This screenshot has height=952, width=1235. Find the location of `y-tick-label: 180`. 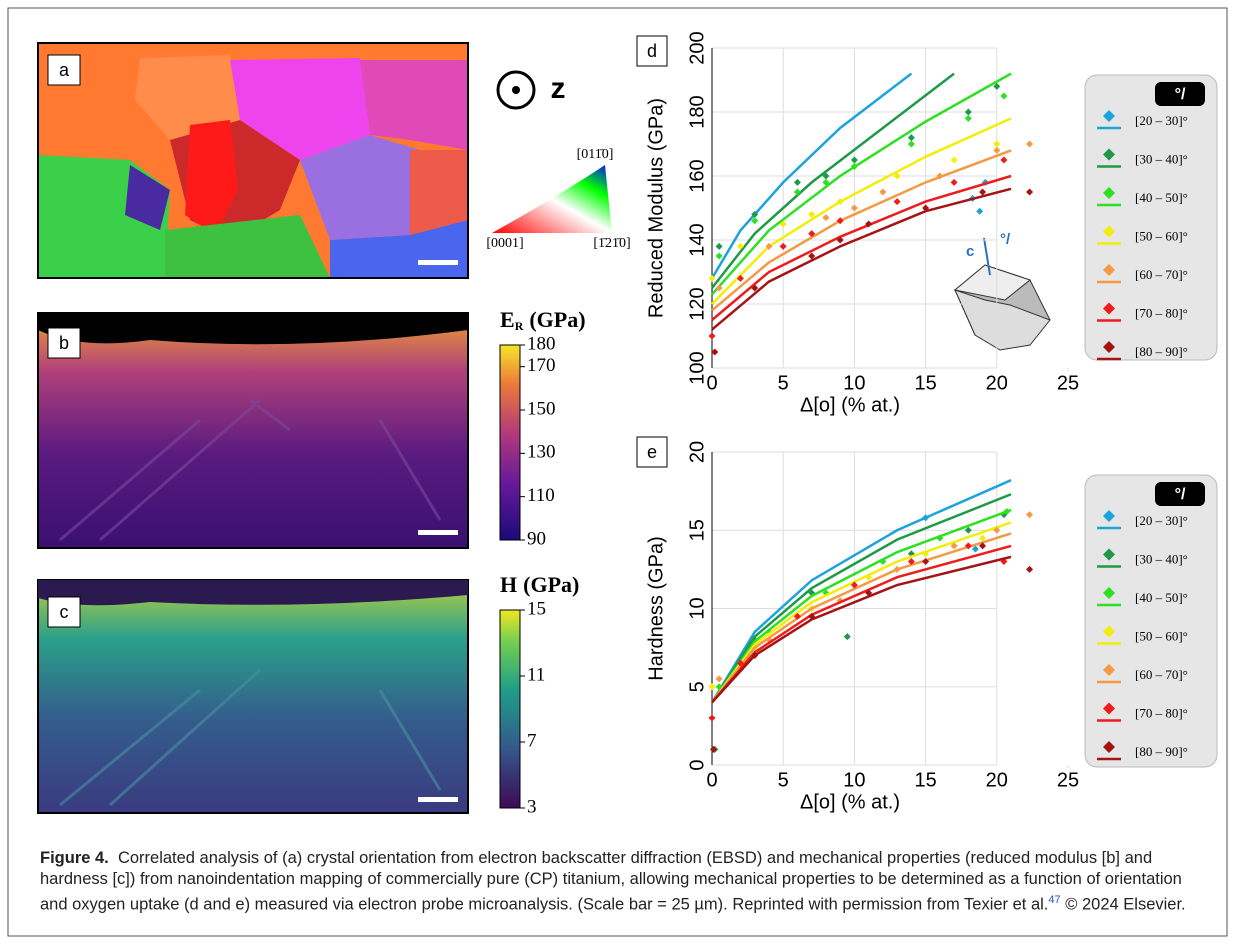

y-tick-label: 180 is located at coordinates (697, 111).